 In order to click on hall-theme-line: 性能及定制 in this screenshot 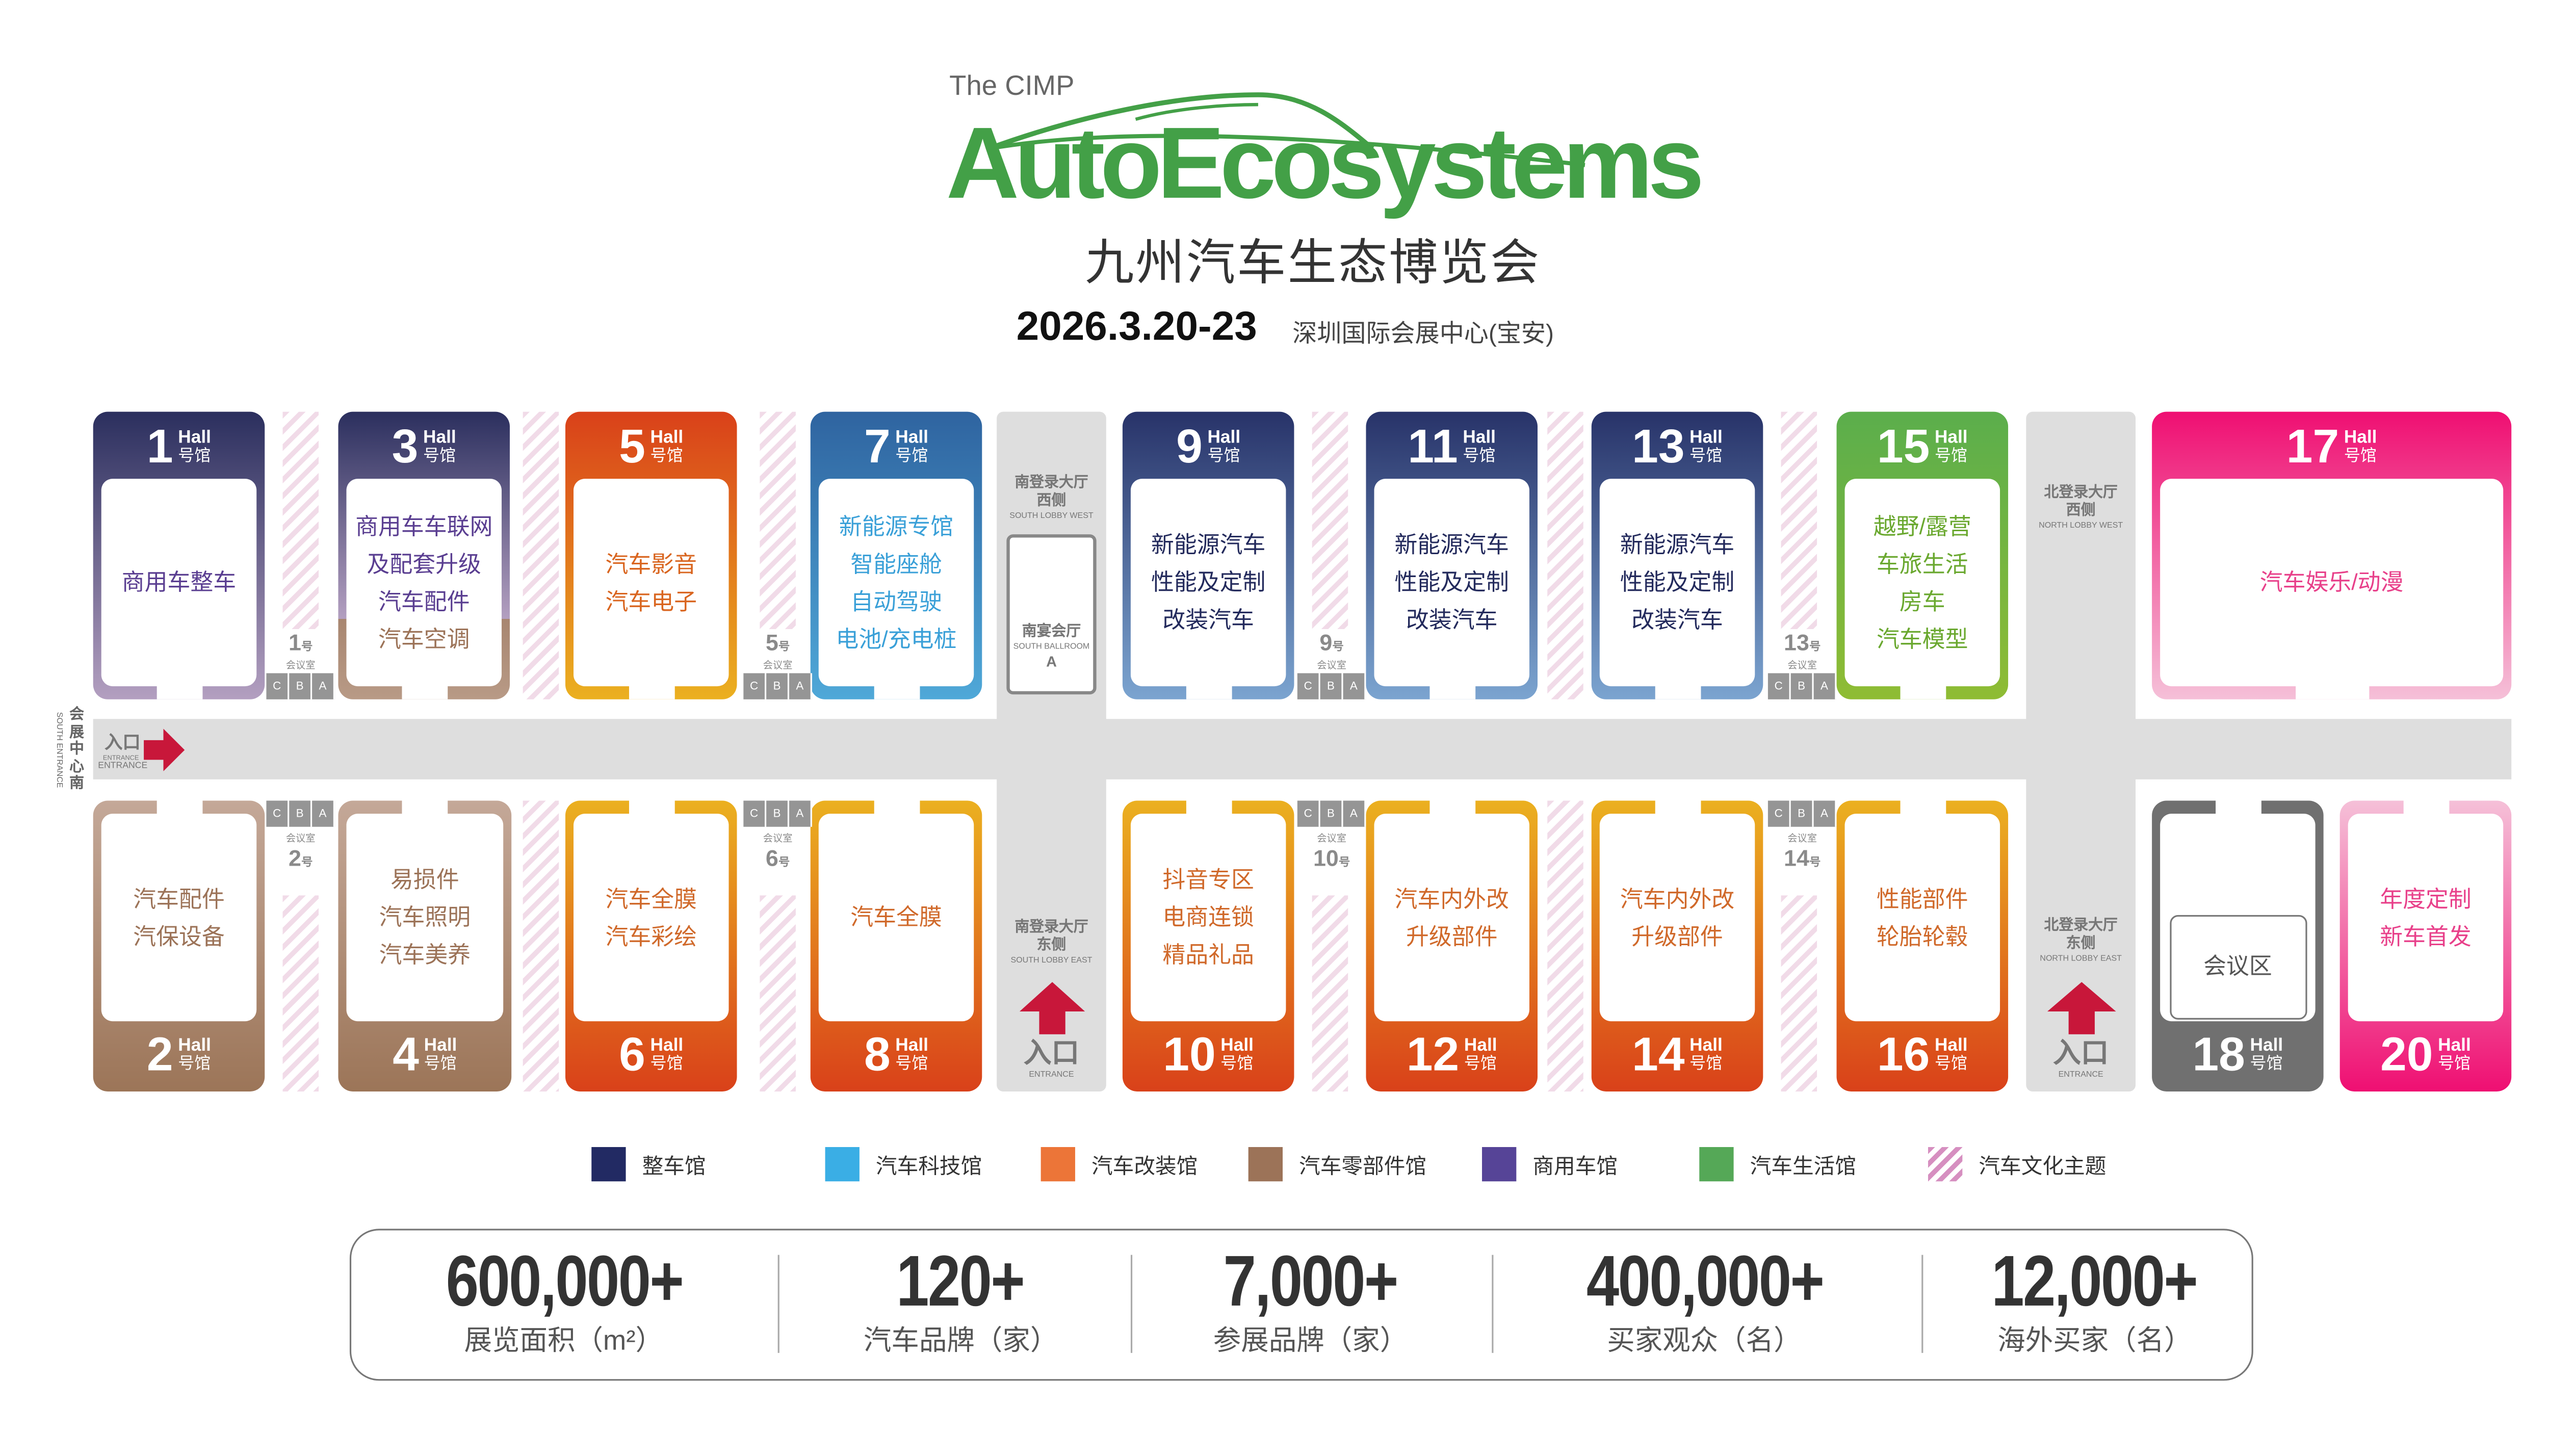, I will do `click(1451, 581)`.